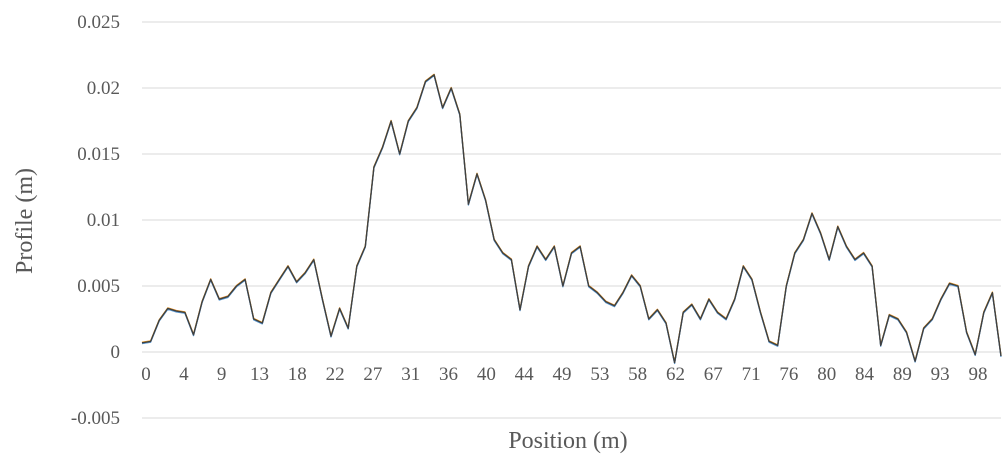 The width and height of the screenshot is (1003, 462). What do you see at coordinates (713, 374) in the screenshot?
I see `x-tick-label: 67` at bounding box center [713, 374].